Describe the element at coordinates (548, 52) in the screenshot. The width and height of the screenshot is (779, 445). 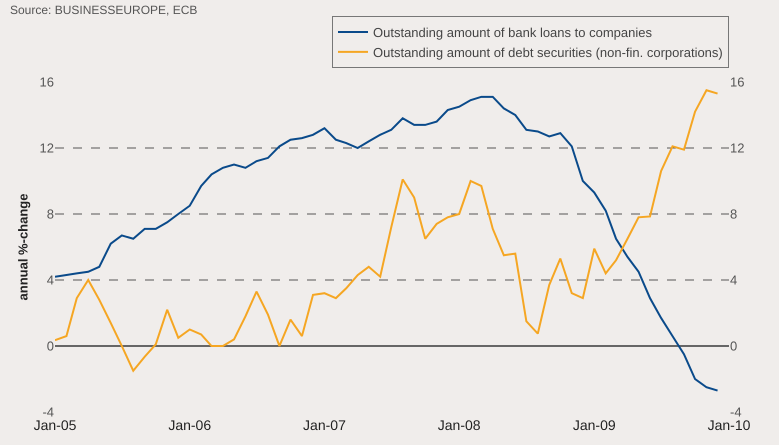
I see `legend-label: Outstanding amount of debt securities (non-fin. corporations)` at that location.